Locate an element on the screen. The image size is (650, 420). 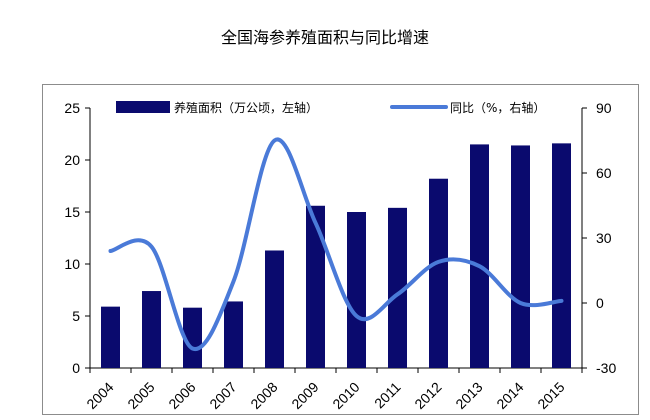
right-tick-label: 30 is located at coordinates (604, 238).